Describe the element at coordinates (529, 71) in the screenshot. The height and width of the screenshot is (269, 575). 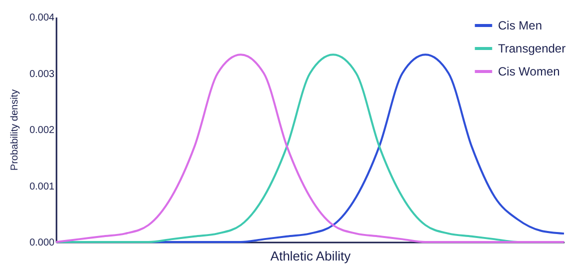
I see `legend-label: Cis Women` at that location.